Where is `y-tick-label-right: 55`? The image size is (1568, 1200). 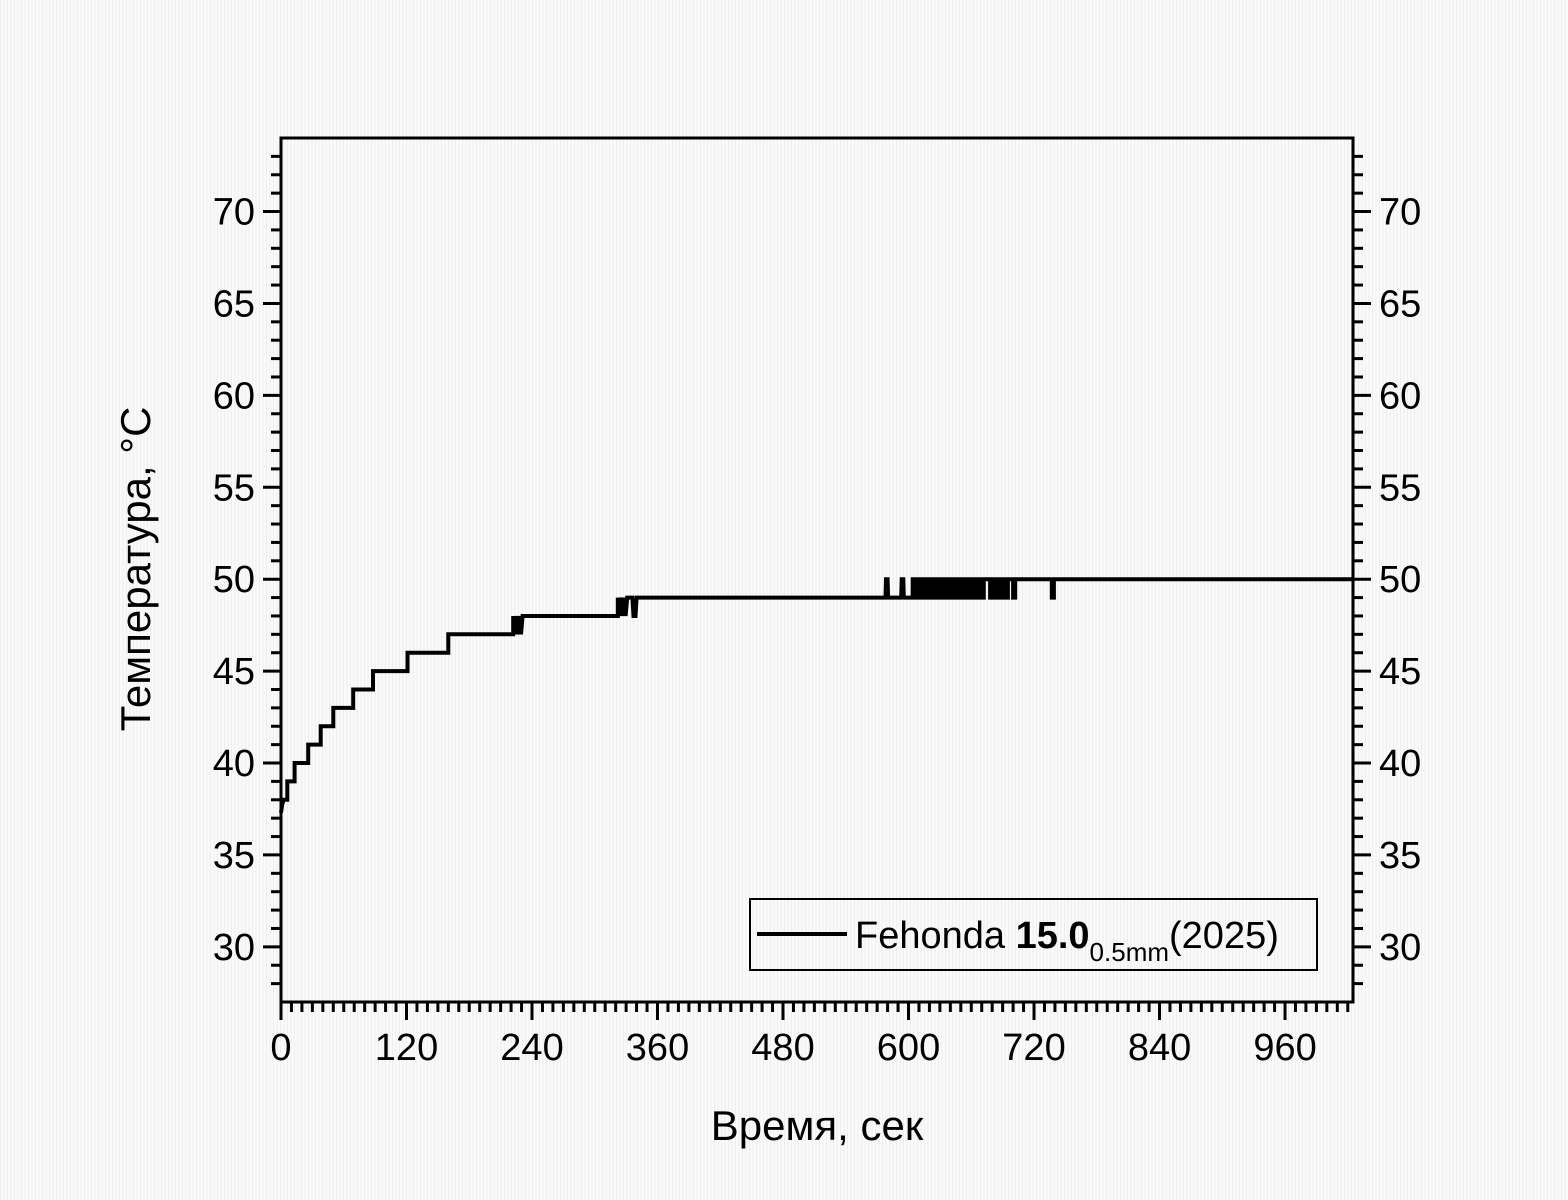 y-tick-label-right: 55 is located at coordinates (1400, 488).